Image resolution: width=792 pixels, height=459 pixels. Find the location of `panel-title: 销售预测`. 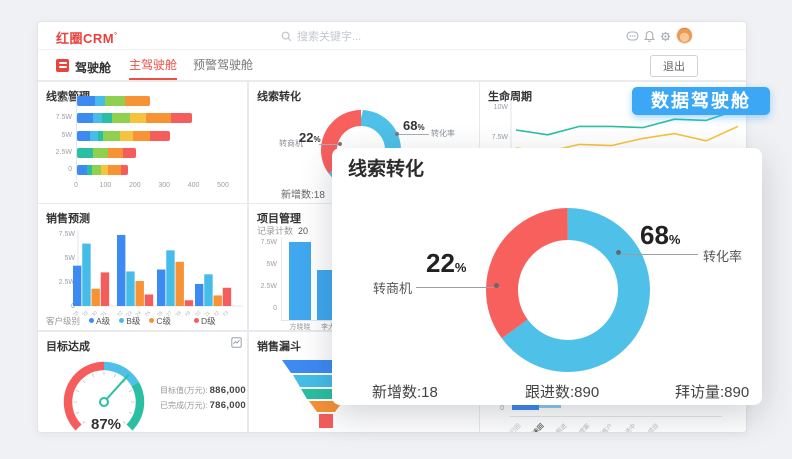

panel-title: 销售预测 is located at coordinates (68, 219).